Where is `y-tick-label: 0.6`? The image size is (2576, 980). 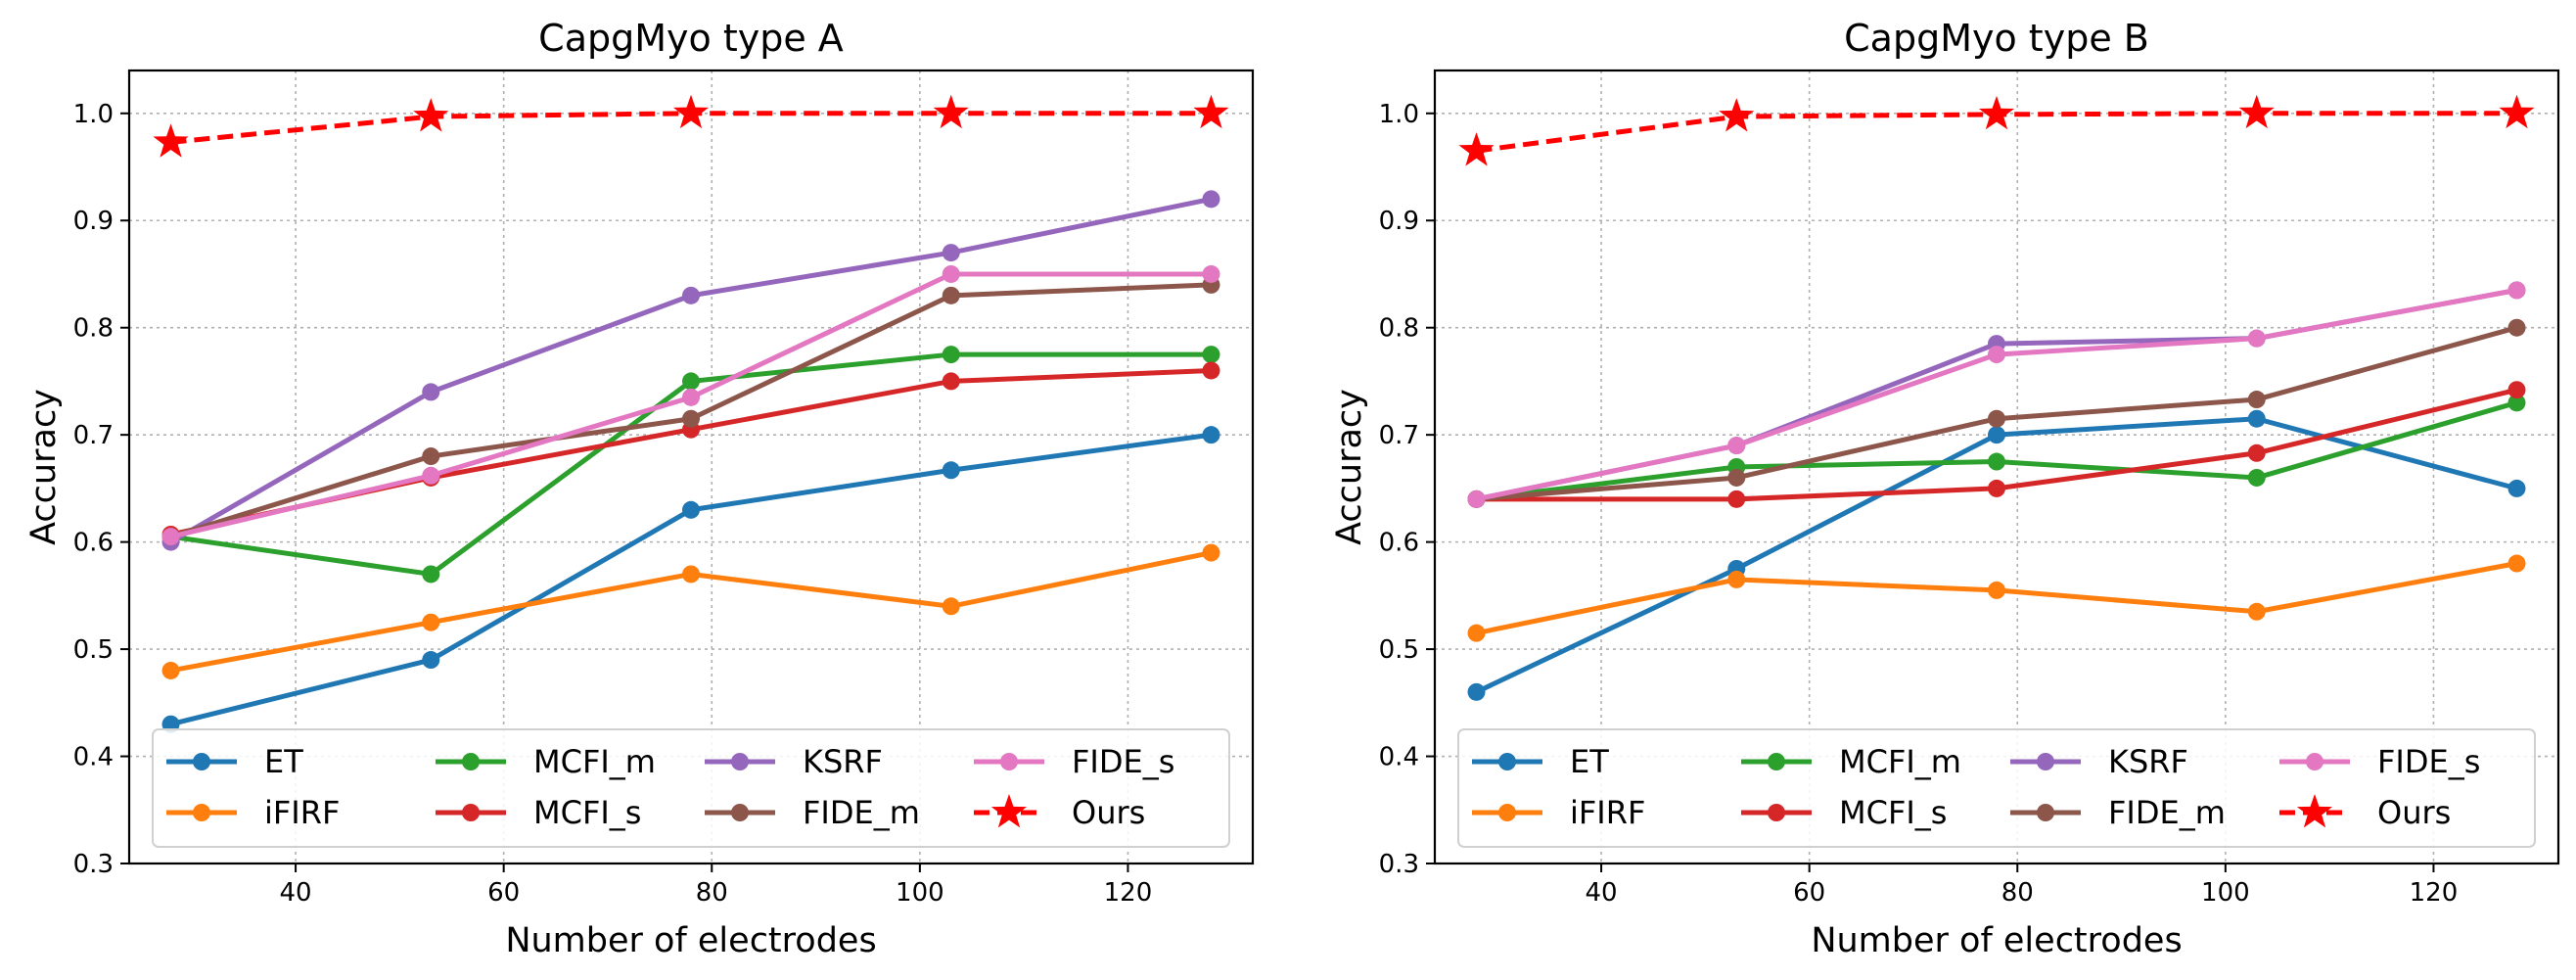
y-tick-label: 0.6 is located at coordinates (1399, 543).